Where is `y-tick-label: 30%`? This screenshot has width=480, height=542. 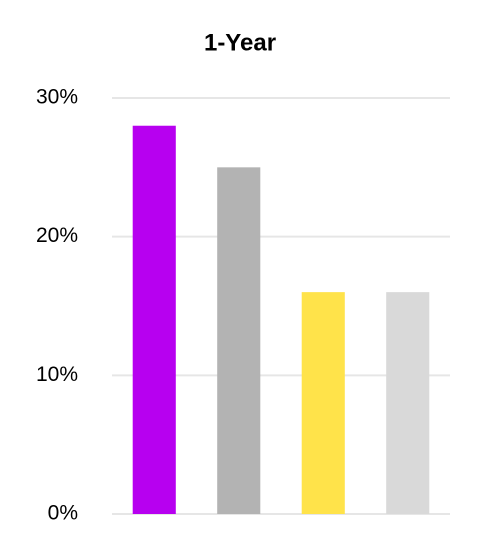 y-tick-label: 30% is located at coordinates (57, 97).